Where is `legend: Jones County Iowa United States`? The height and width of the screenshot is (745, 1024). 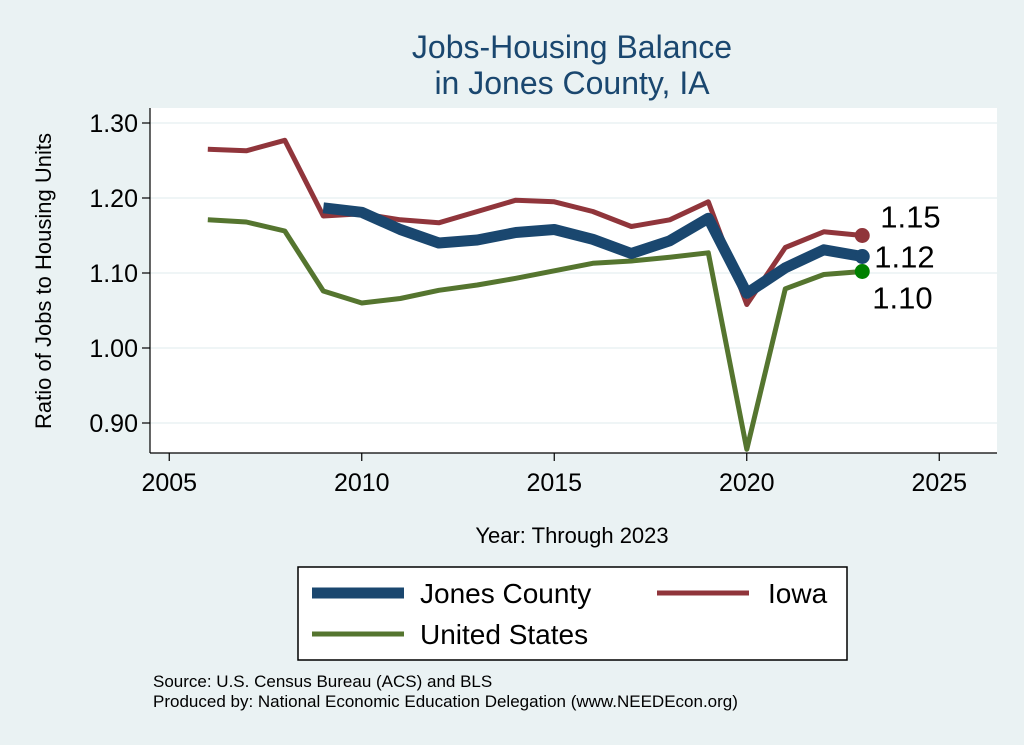
legend: Jones County Iowa United States is located at coordinates (572, 613).